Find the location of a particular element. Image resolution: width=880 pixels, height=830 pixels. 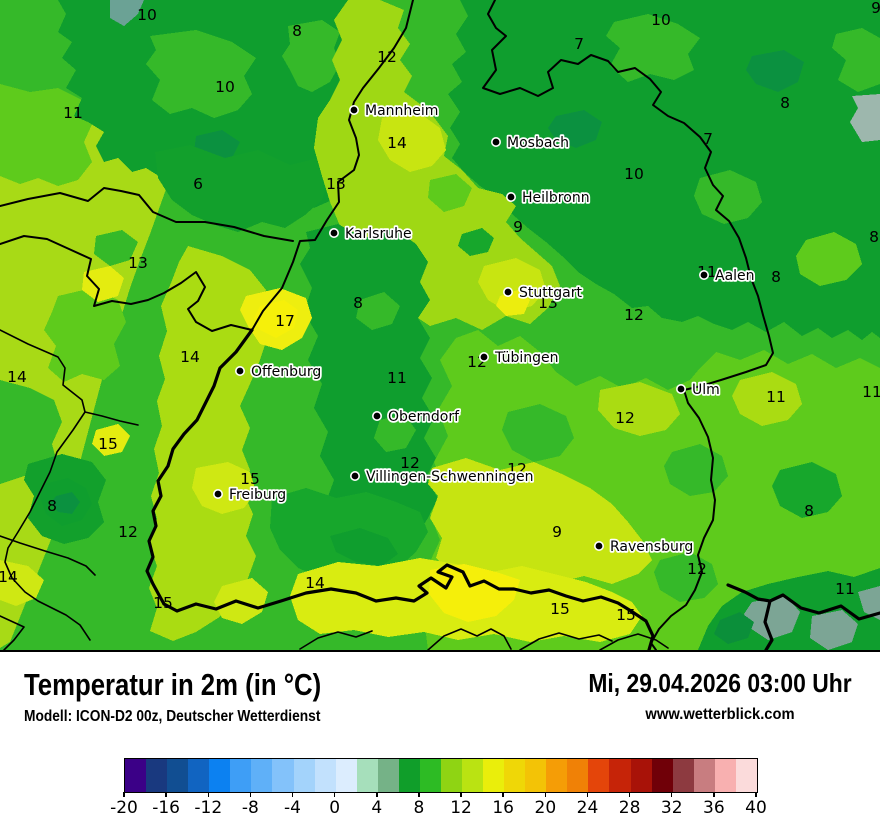

page-title: Temperatur in 2m (in °C) is located at coordinates (173, 684).